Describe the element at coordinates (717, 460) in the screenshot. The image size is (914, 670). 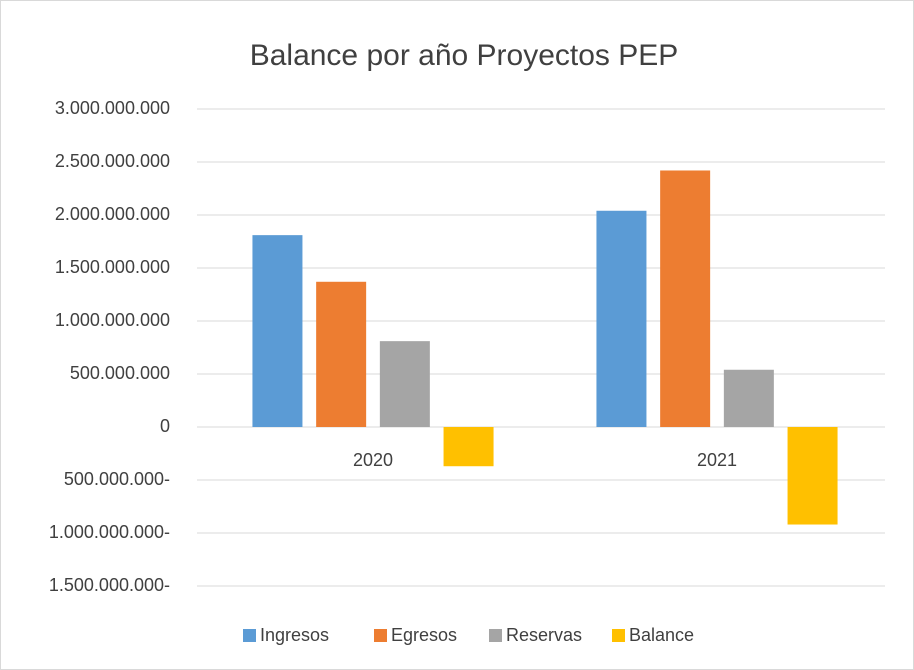
I see `x-tick-label: 2021` at that location.